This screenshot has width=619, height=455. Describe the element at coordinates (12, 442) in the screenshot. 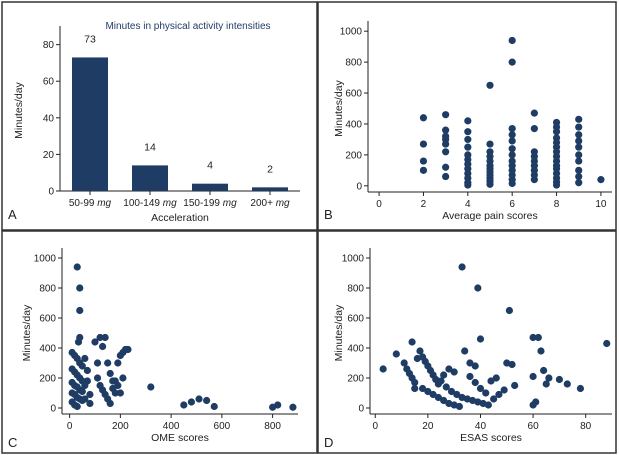

I see `panel-letter: C` at that location.